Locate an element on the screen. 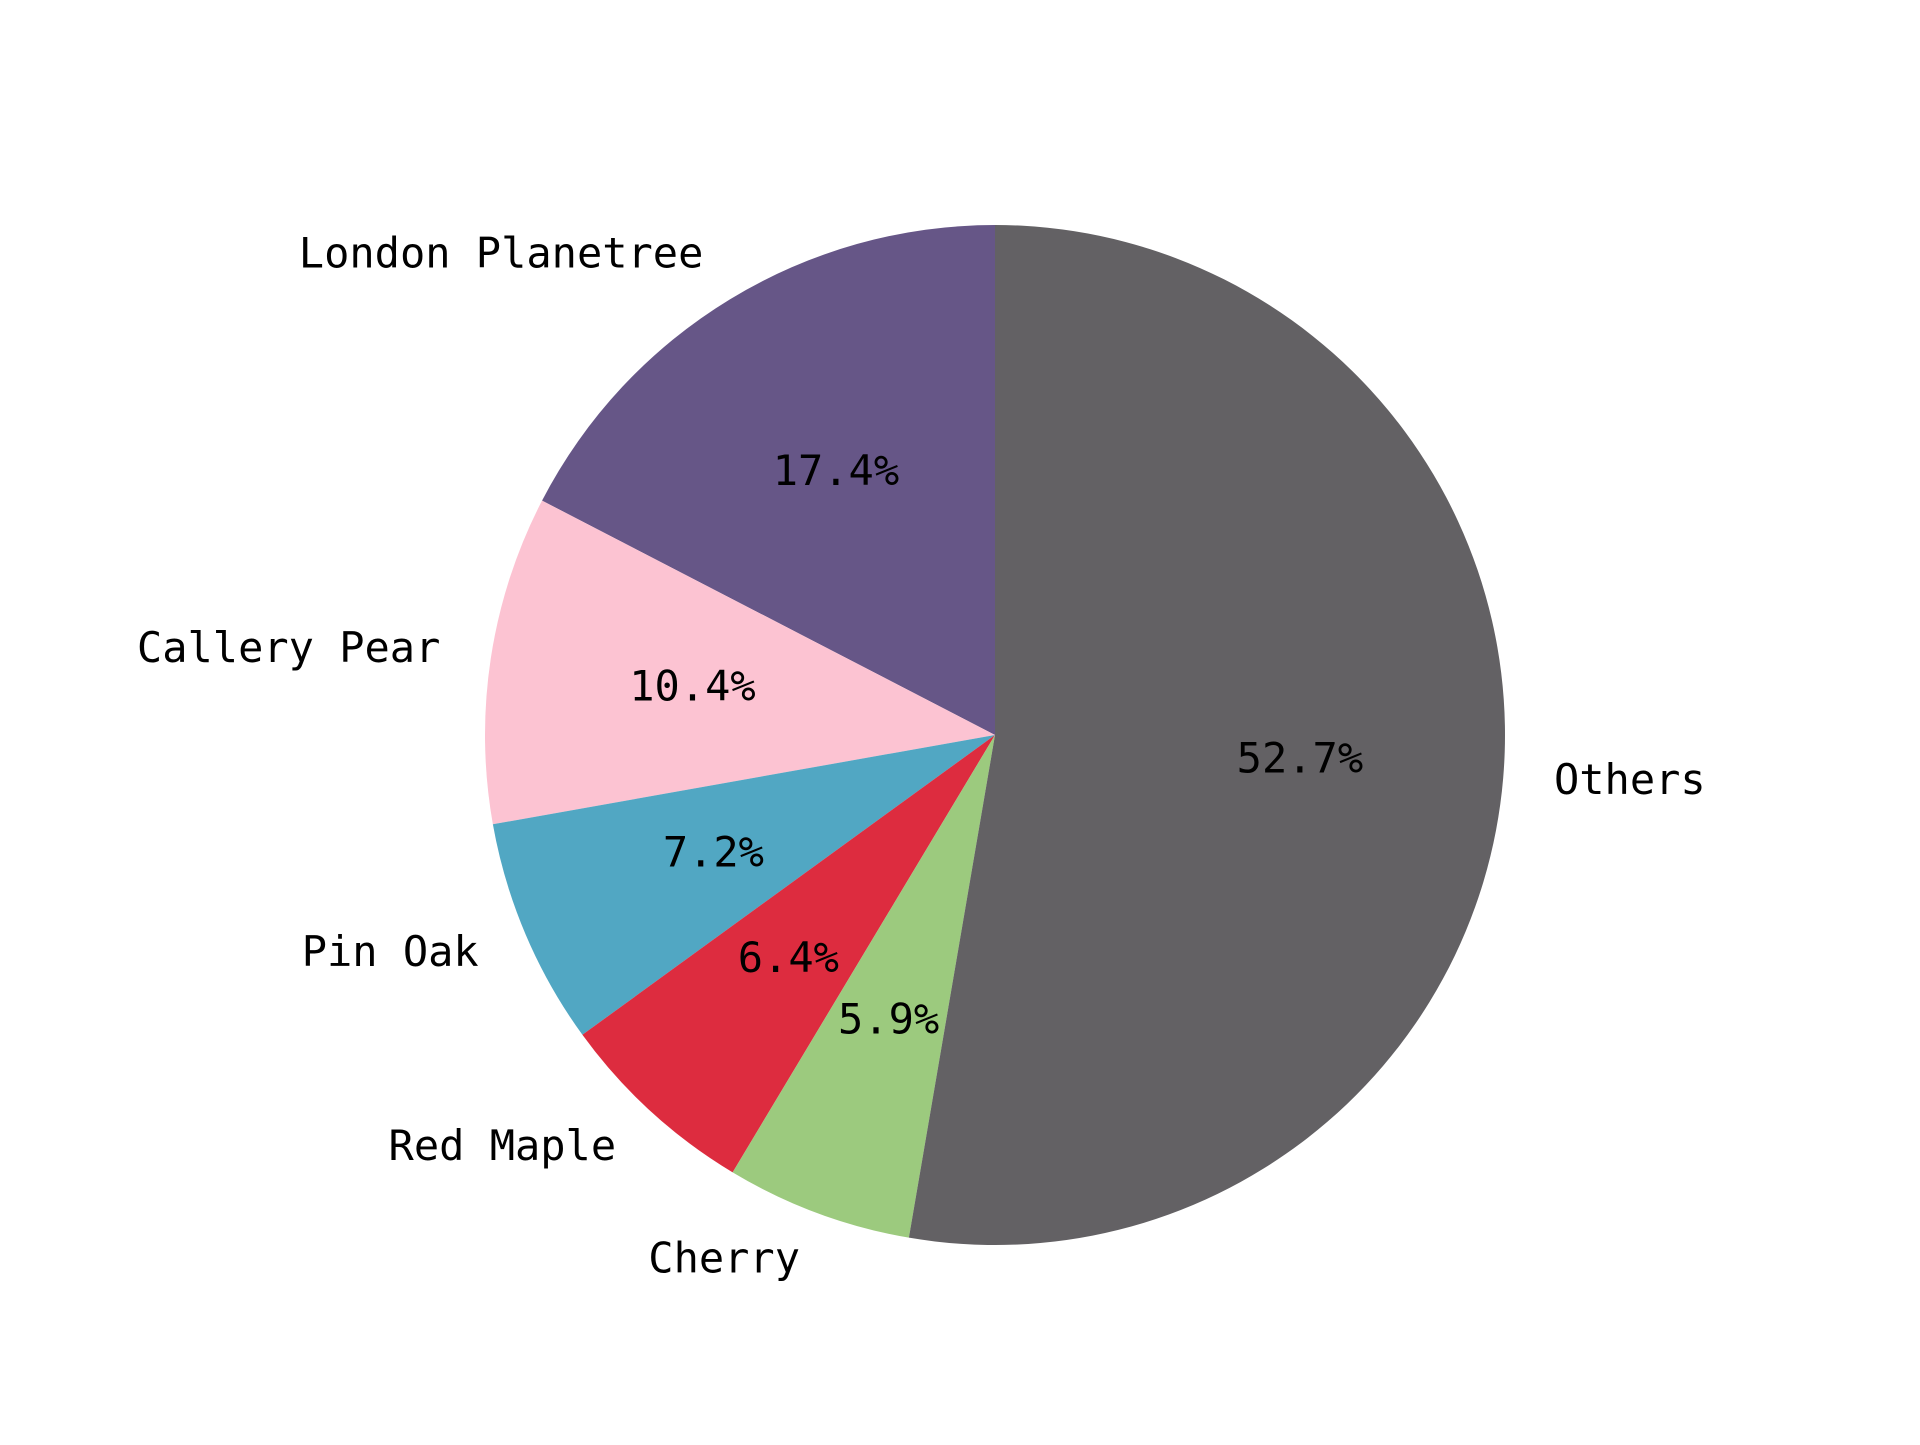 This screenshot has width=1920, height=1445. category-label-red-maple: Red Maple is located at coordinates (503, 1145).